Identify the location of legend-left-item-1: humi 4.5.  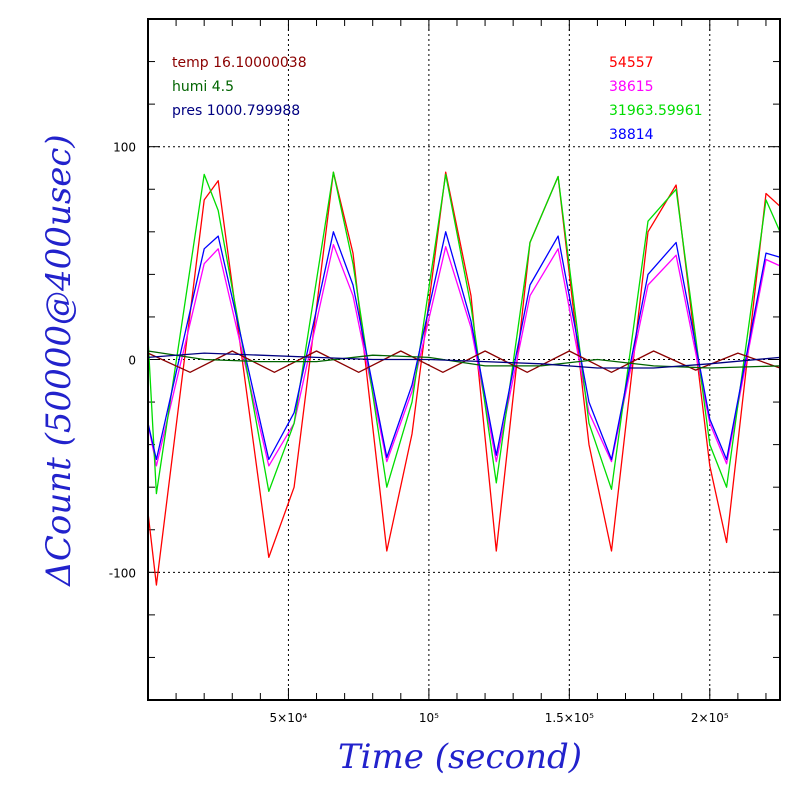
(203, 87).